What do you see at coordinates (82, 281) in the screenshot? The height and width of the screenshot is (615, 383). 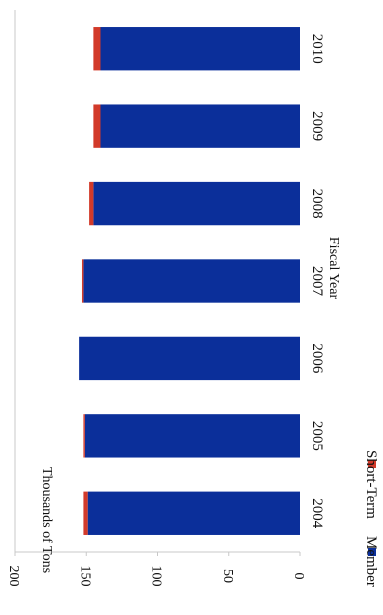 I see `bar-short-term-2007` at bounding box center [82, 281].